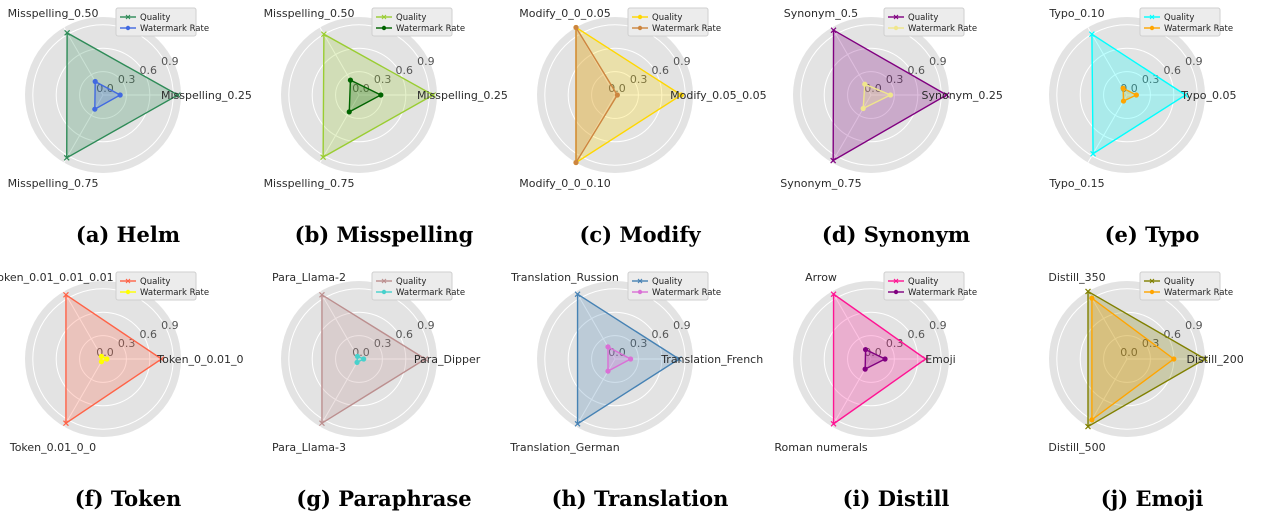 The image size is (1279, 528). Describe the element at coordinates (57, 277) in the screenshot. I see `axis-label: Token_0.01_0.01_0.01` at that location.